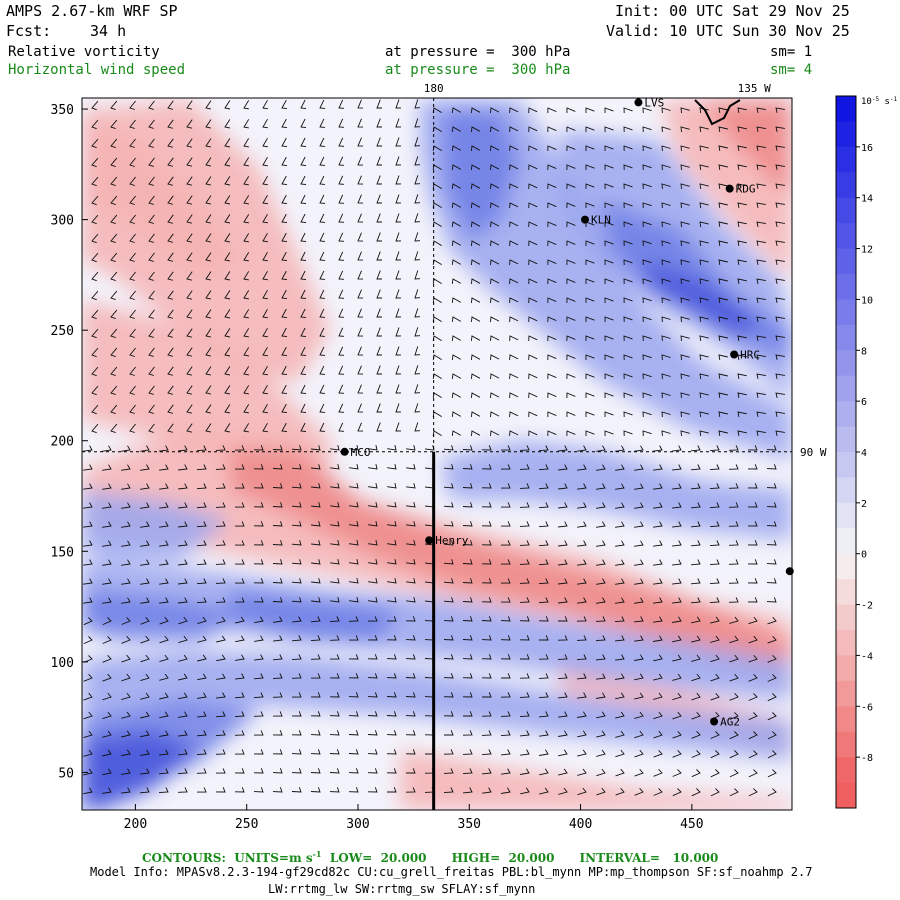  Describe the element at coordinates (867, 148) in the screenshot. I see `colorbar-label-0: 16` at that location.